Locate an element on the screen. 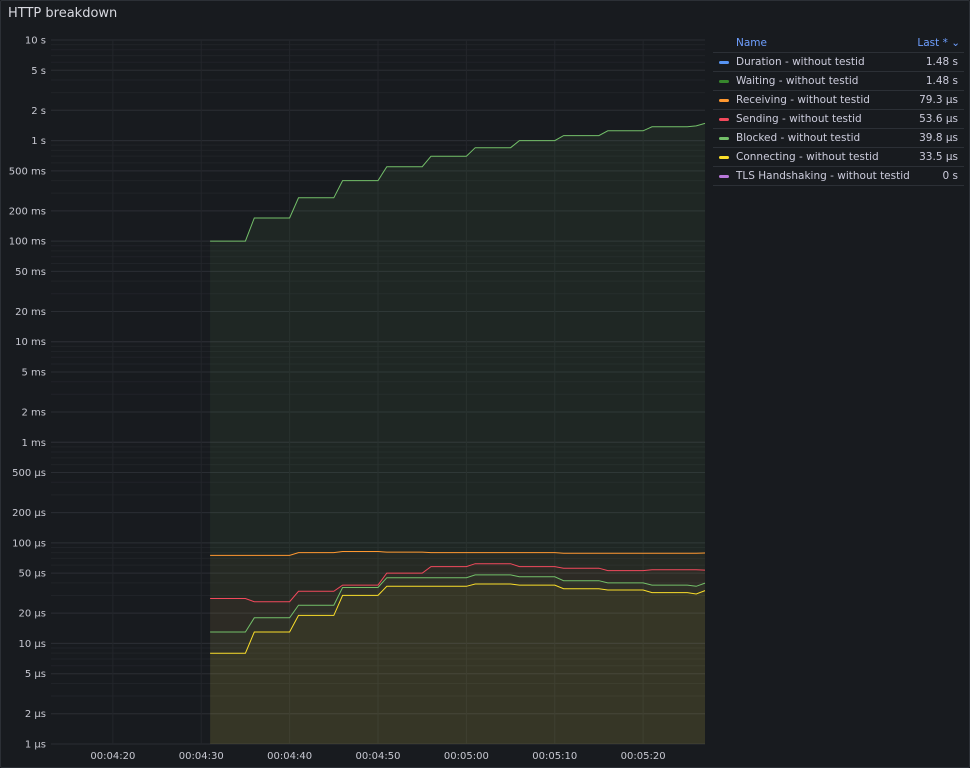  legend-row-receiving: Receiving - without testid 79.3 µs is located at coordinates (838, 100).